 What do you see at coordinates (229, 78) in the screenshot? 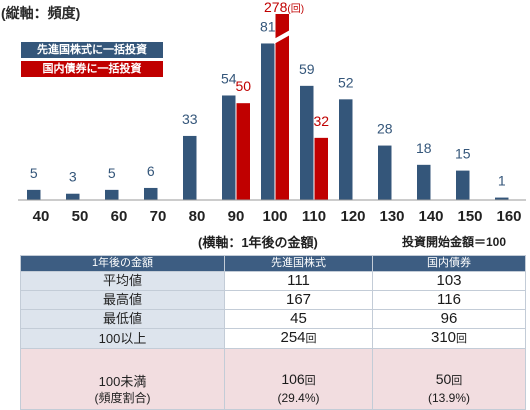
I see `stock-value-label-90: 54` at bounding box center [229, 78].